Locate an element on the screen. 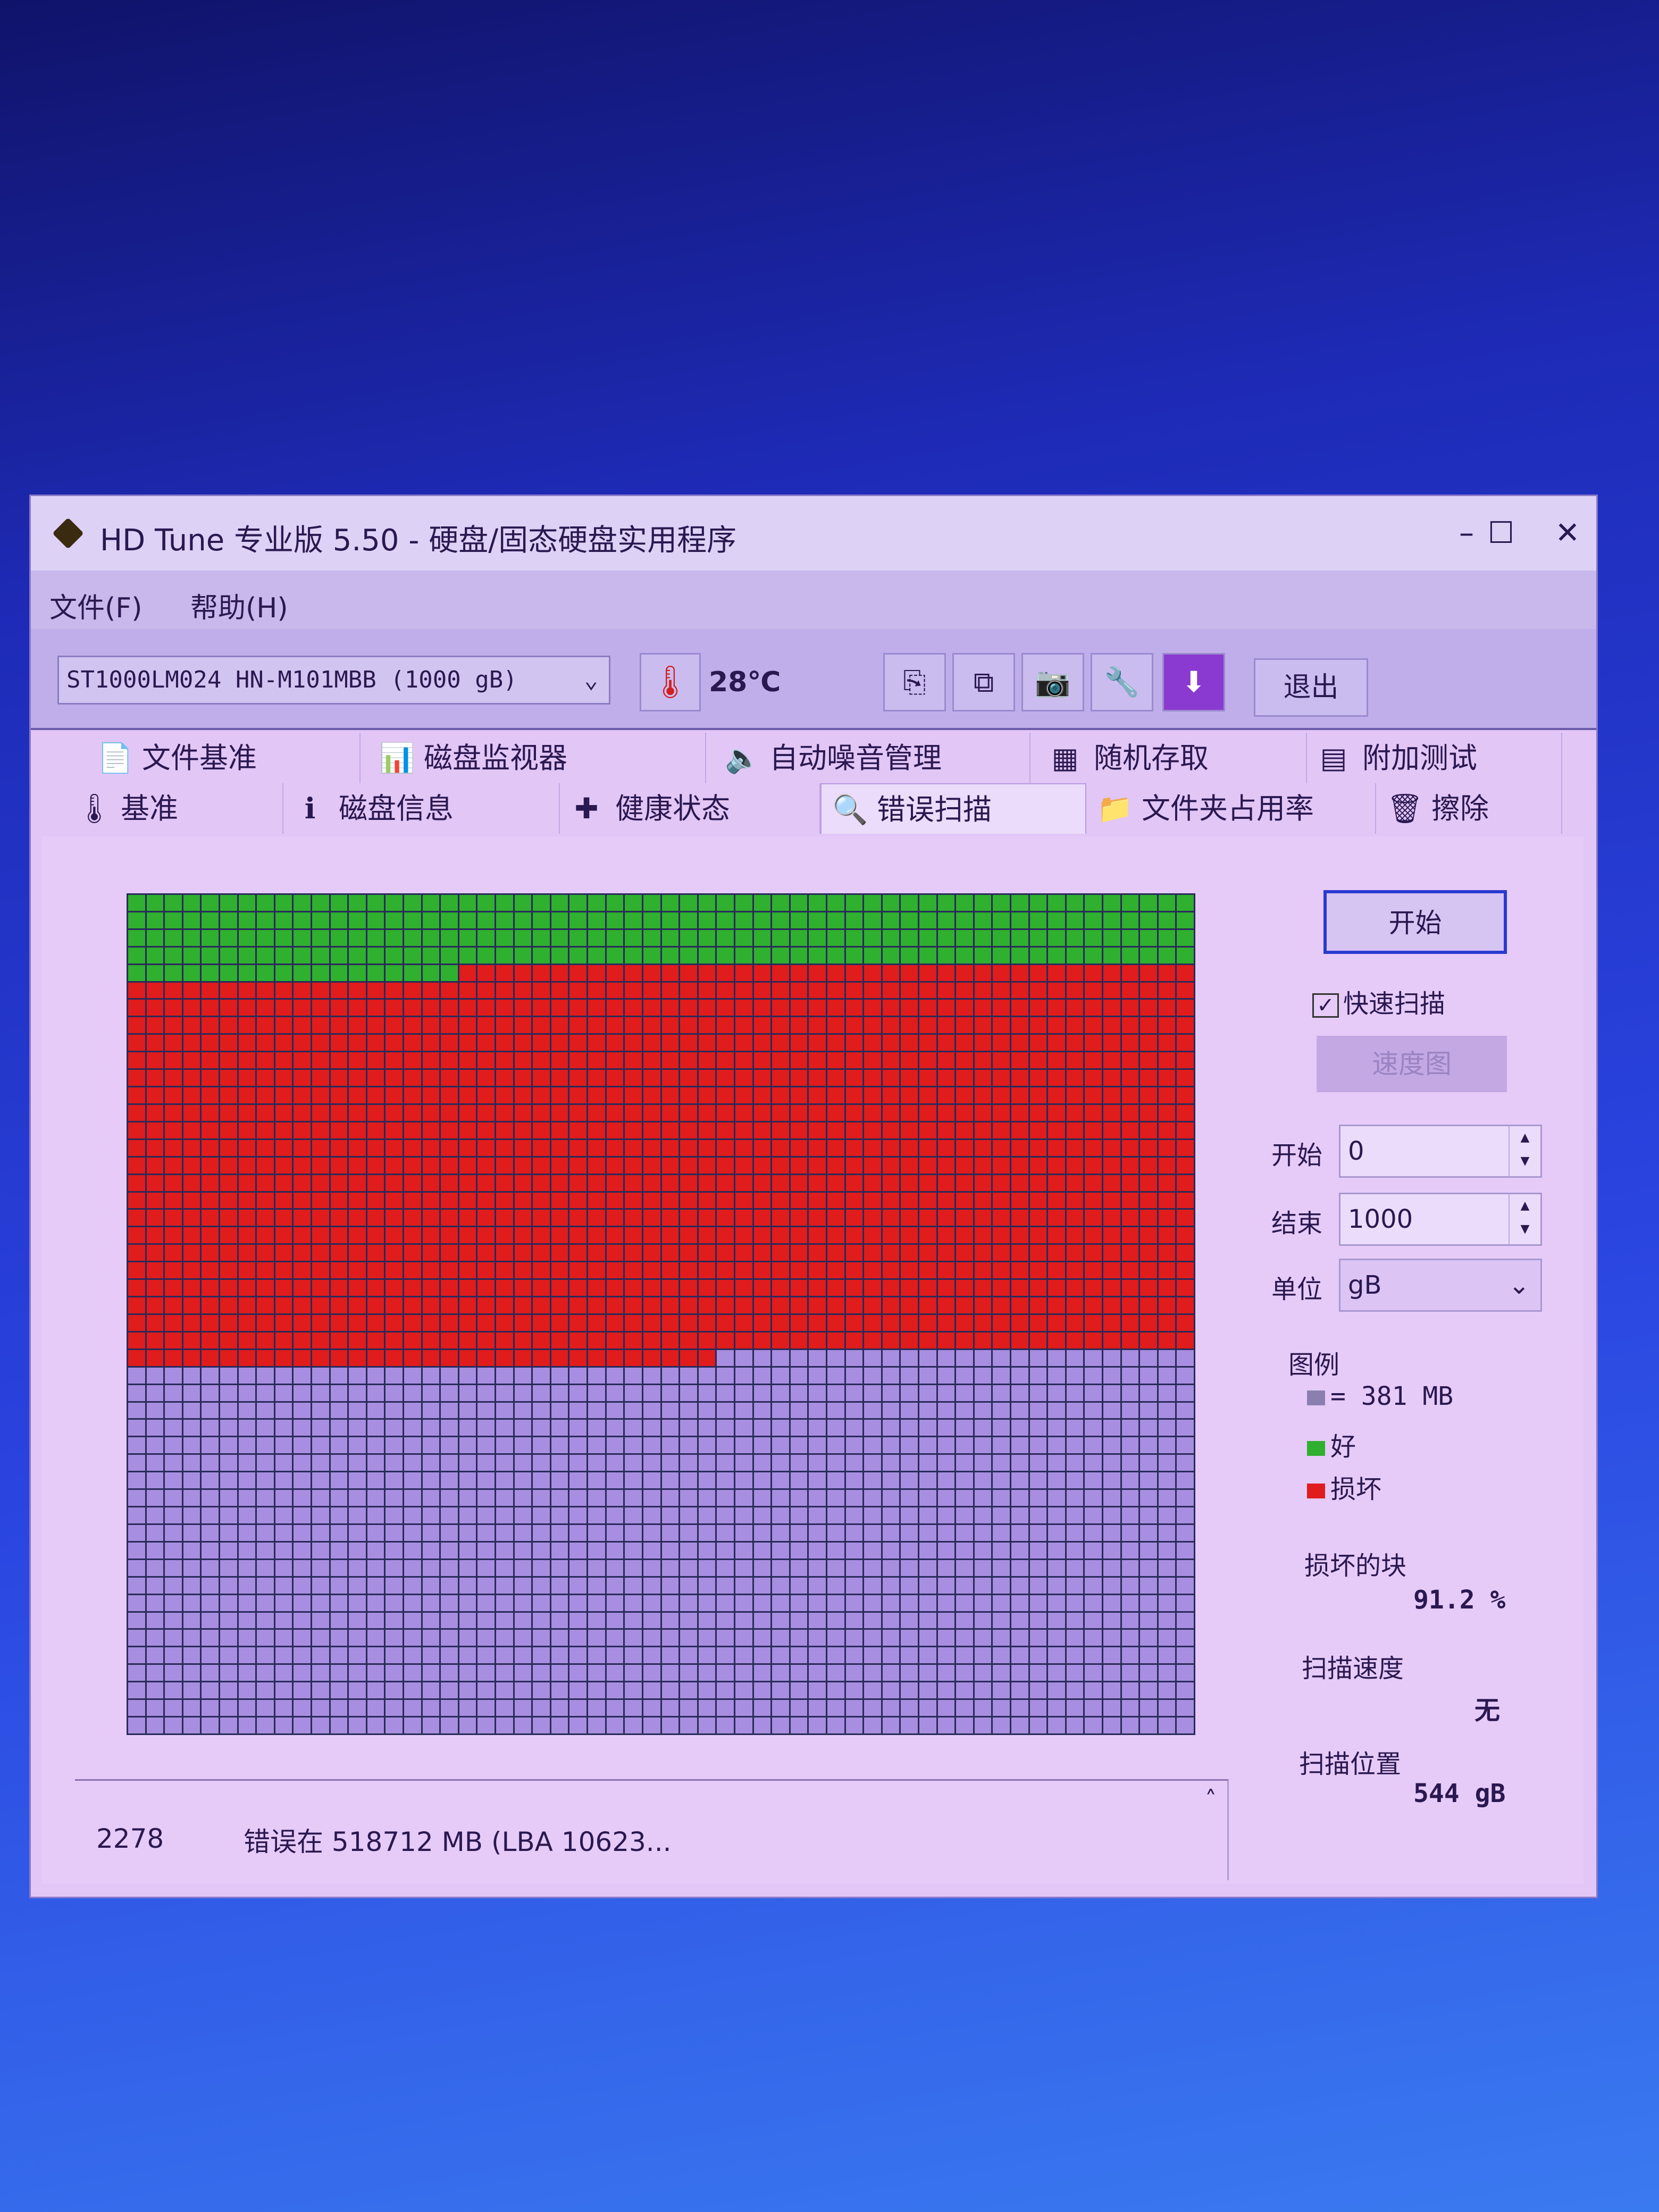 The width and height of the screenshot is (1659, 2212). drive-select: ST1000LM024 HN-M101MBB (1000 gB) ⌄ is located at coordinates (333, 680).